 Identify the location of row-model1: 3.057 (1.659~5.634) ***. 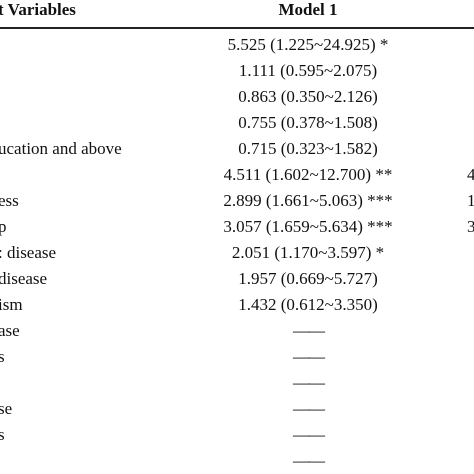
(308, 226).